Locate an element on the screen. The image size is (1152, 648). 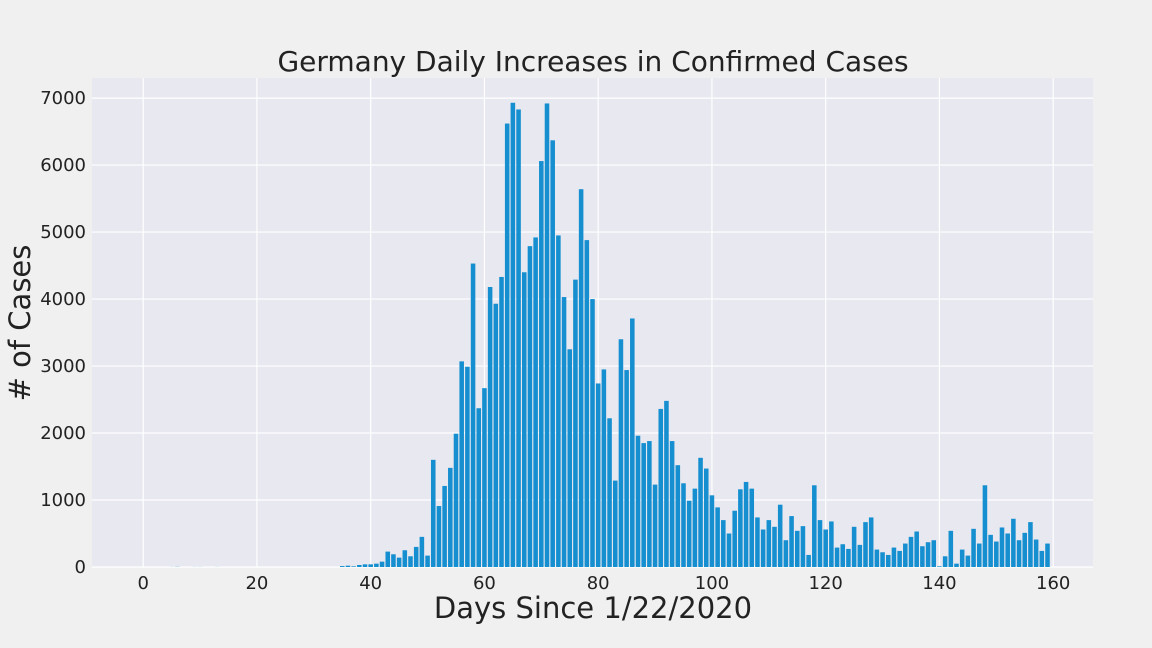
y-tick-label: 1000 is located at coordinates (63, 500).